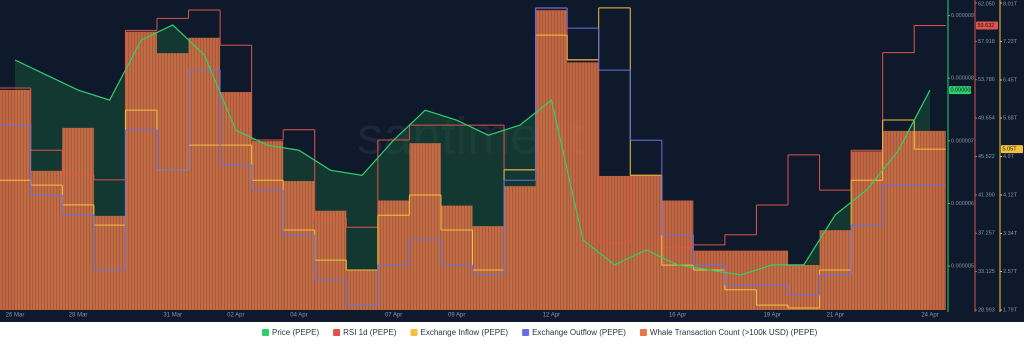  What do you see at coordinates (464, 332) in the screenshot?
I see `legend-label: Exchange Inflow (PEPE)` at bounding box center [464, 332].